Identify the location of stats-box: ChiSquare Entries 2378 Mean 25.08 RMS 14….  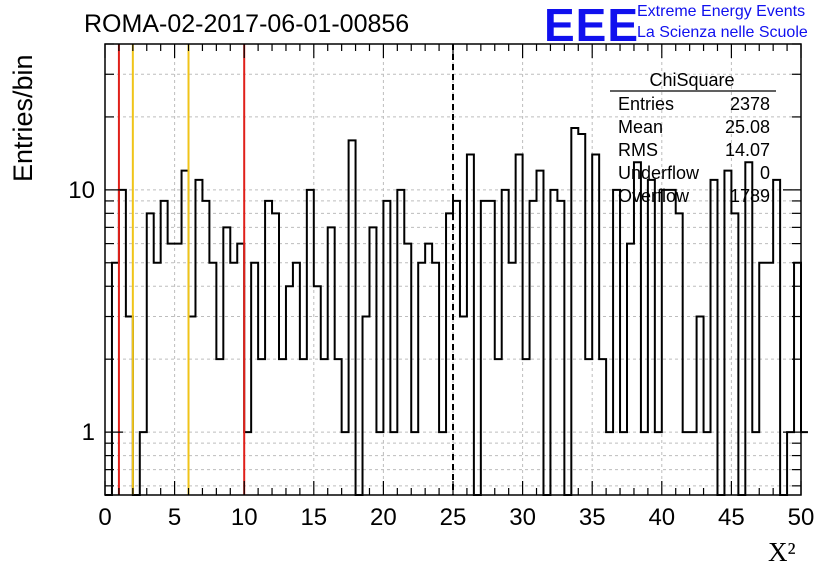
(693, 138).